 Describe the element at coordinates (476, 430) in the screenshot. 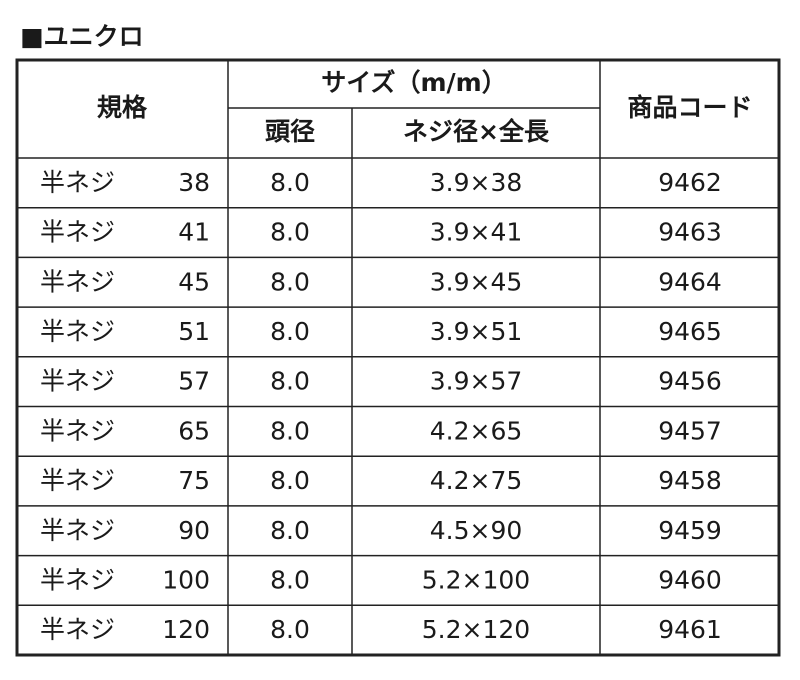

I see `table-cell: 4.2×65` at that location.